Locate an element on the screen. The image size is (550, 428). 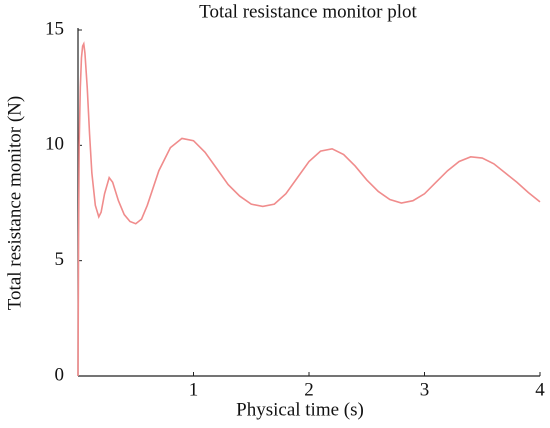
y-tick-label: 10 is located at coordinates (54, 144).